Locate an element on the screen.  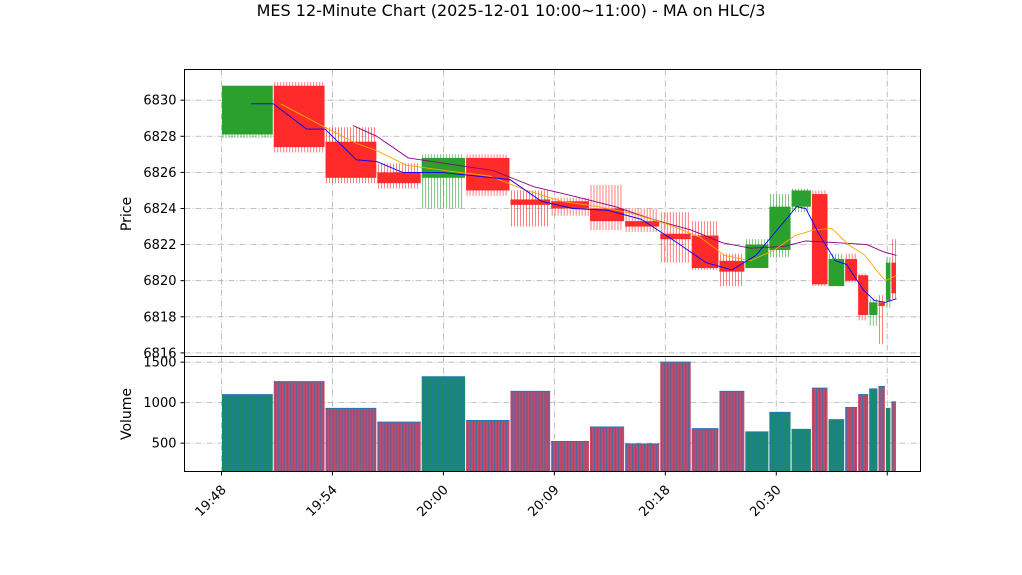
x-tick-label: 19:54 is located at coordinates (322, 501).